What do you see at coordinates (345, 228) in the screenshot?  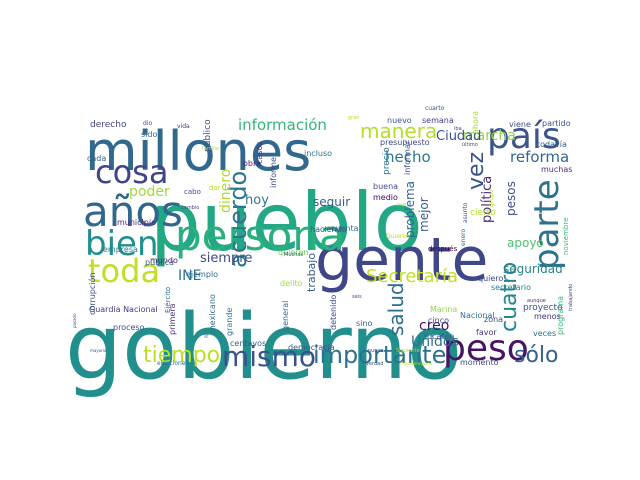 I see `word-cuenta: cuenta` at bounding box center [345, 228].